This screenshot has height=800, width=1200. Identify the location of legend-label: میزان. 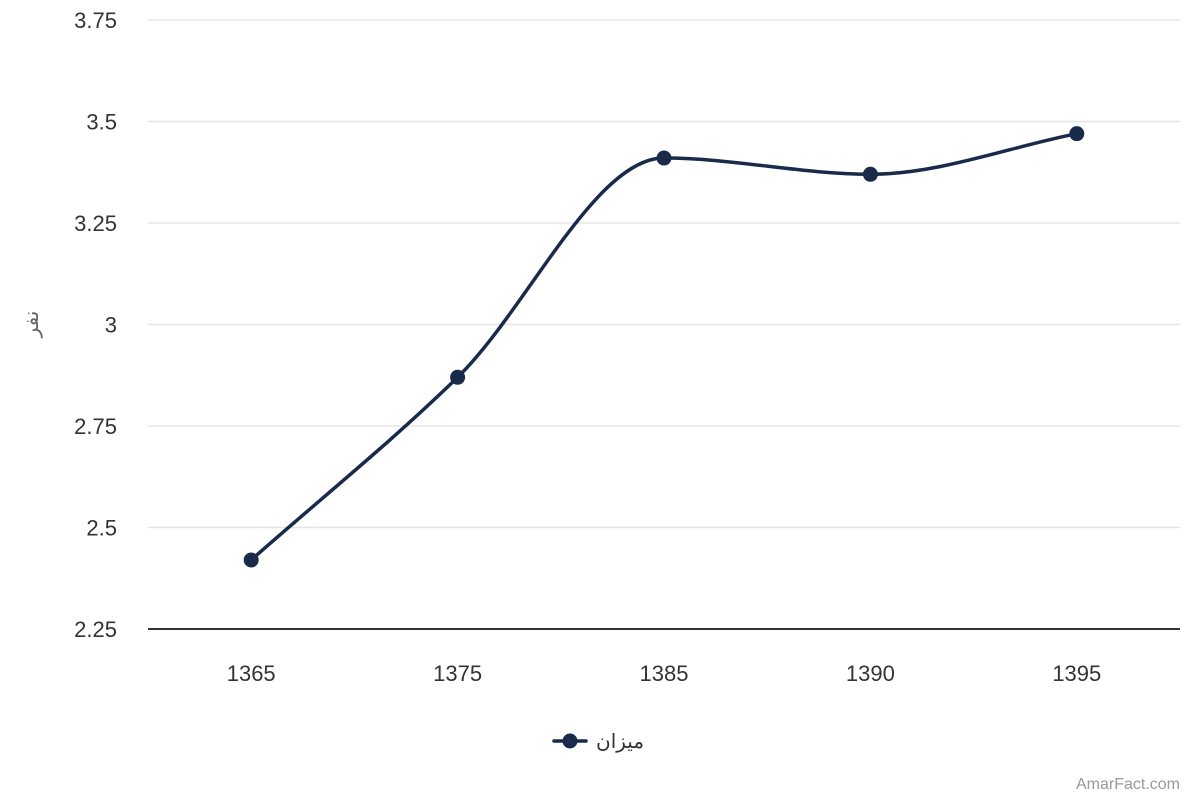
(620, 741).